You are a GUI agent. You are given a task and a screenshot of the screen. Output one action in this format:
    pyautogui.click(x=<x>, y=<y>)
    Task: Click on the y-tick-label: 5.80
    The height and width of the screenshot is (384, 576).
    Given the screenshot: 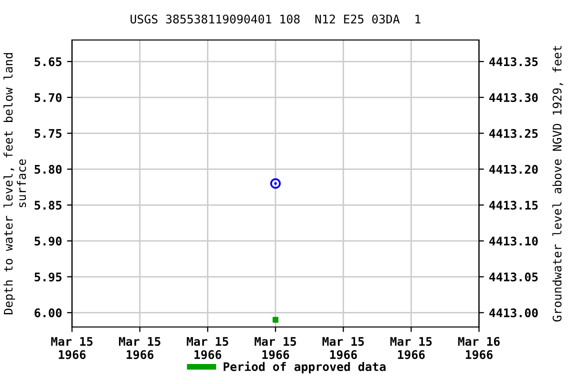 What is the action you would take?
    pyautogui.click(x=48, y=169)
    